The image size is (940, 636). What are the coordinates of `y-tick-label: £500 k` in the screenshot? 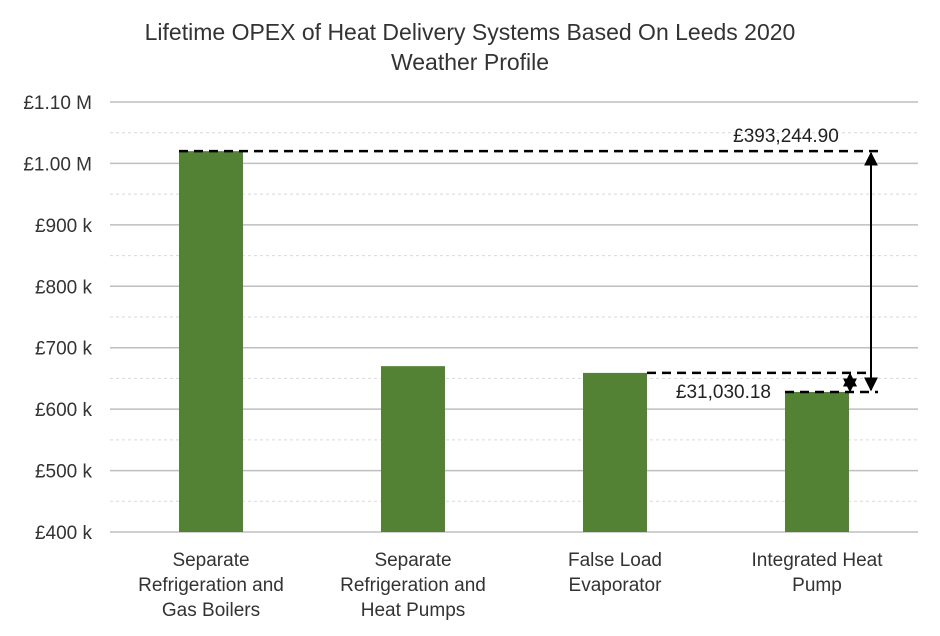 It's located at (64, 472).